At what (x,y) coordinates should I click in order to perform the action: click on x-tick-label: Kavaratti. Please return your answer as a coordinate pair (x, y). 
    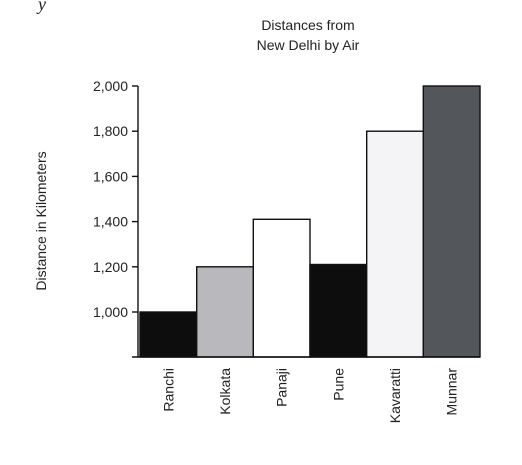
    Looking at the image, I should click on (395, 395).